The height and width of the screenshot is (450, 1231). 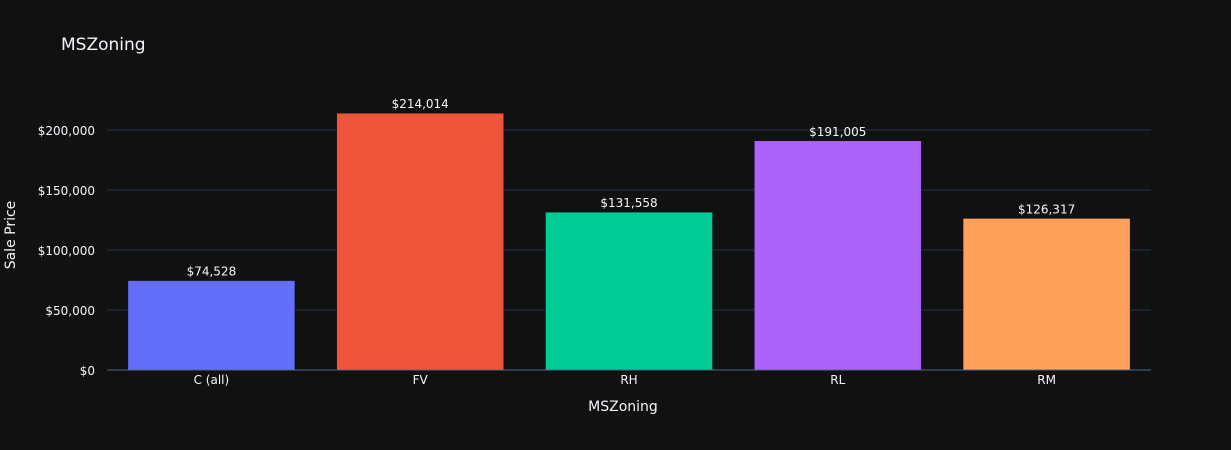 I want to click on y-axis-title: Sale Price, so click(x=11, y=235).